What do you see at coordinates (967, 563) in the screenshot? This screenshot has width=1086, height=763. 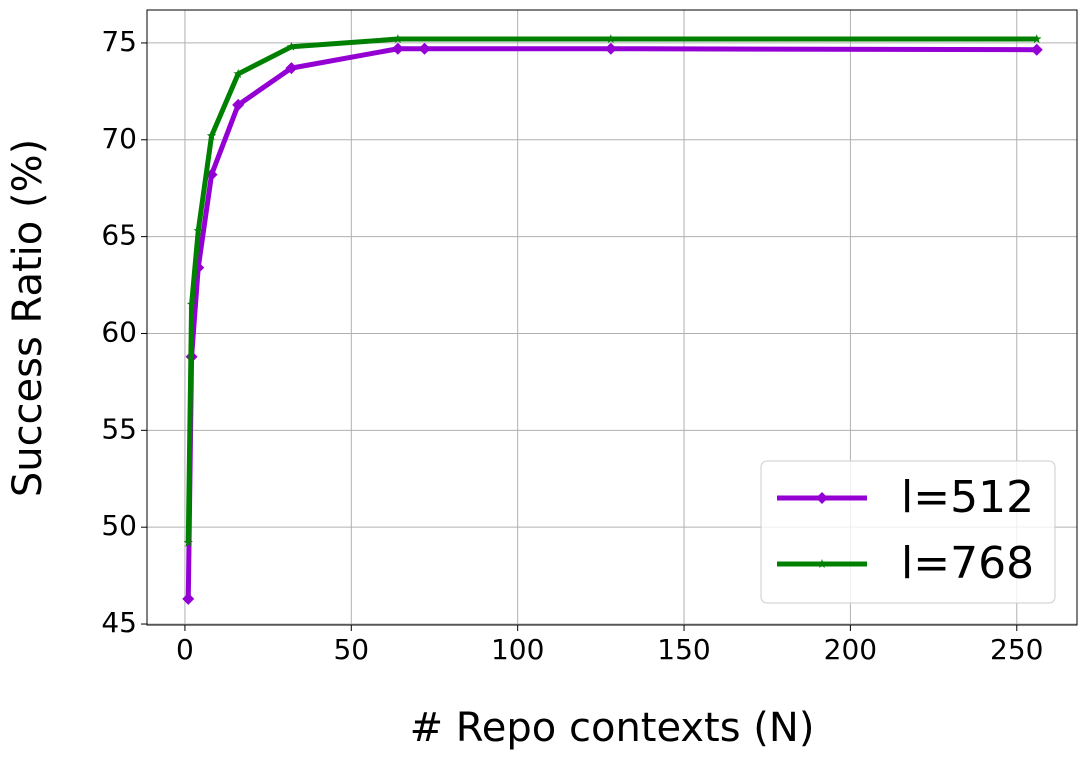 I see `legend-label: l=768` at bounding box center [967, 563].